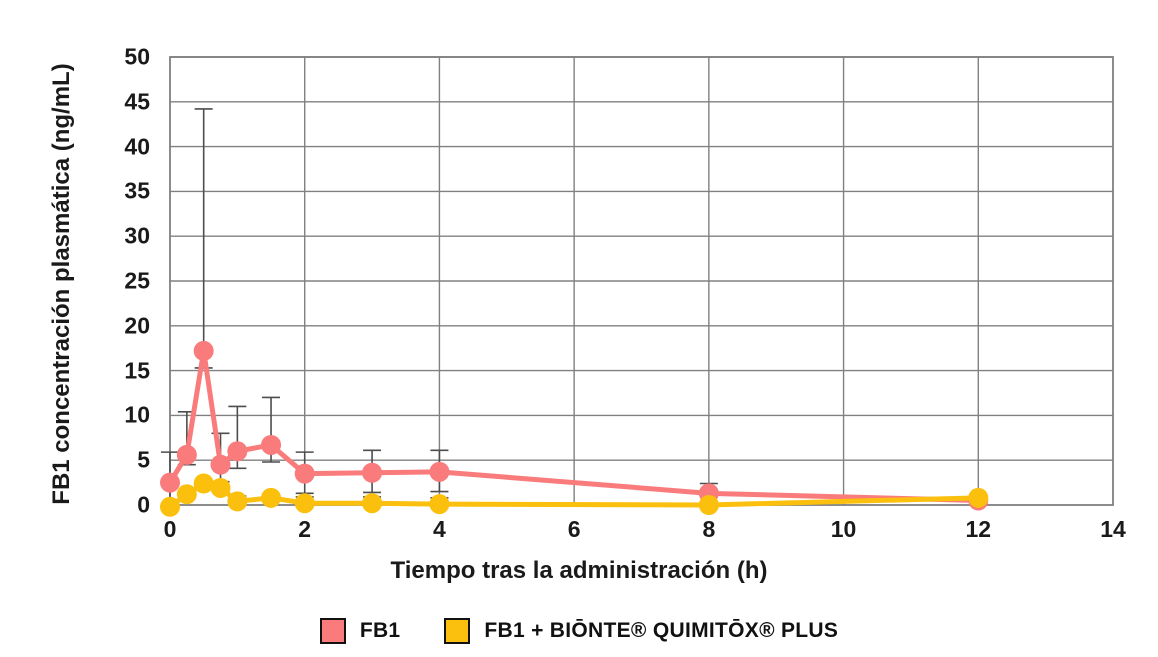  I want to click on x-tick-label: 2, so click(305, 529).